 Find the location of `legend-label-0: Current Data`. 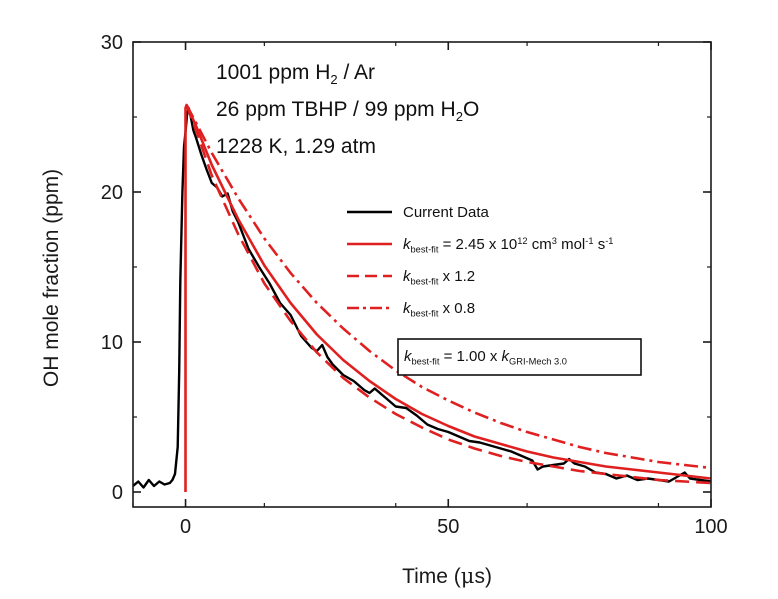

legend-label-0: Current Data is located at coordinates (446, 212).